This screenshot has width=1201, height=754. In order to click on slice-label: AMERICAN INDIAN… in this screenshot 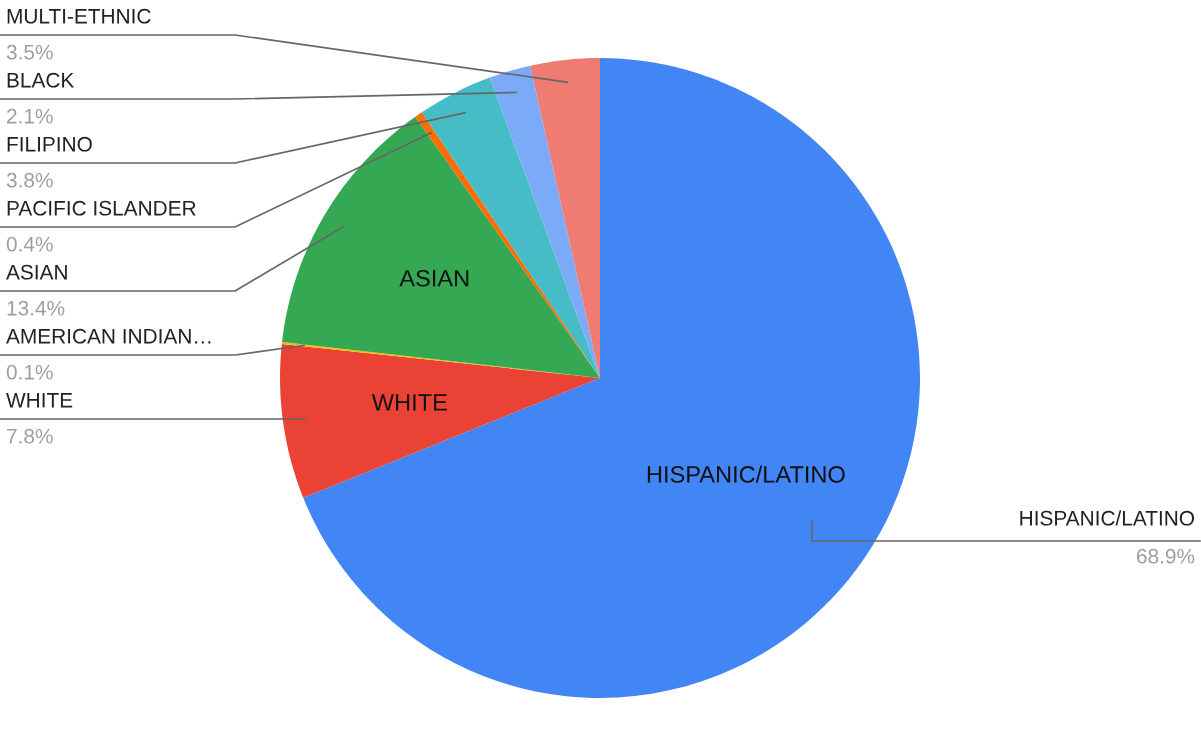, I will do `click(108, 336)`.